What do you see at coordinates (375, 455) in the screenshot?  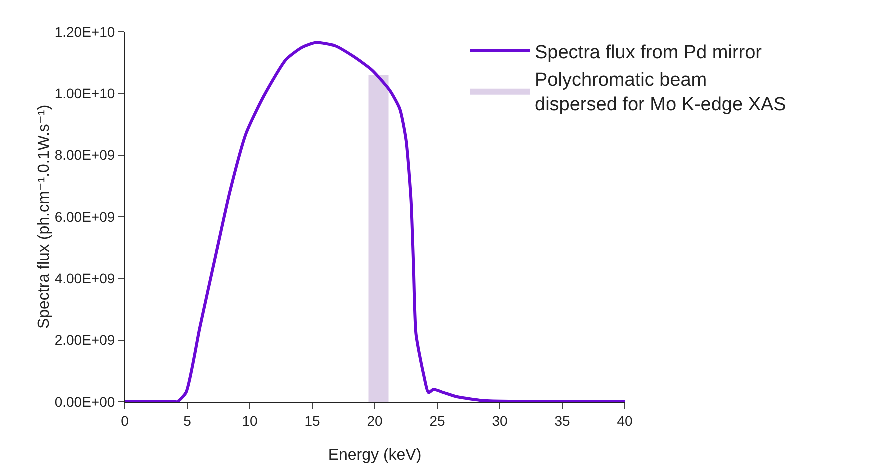 I see `x-axis-title: Energy (keV)` at bounding box center [375, 455].